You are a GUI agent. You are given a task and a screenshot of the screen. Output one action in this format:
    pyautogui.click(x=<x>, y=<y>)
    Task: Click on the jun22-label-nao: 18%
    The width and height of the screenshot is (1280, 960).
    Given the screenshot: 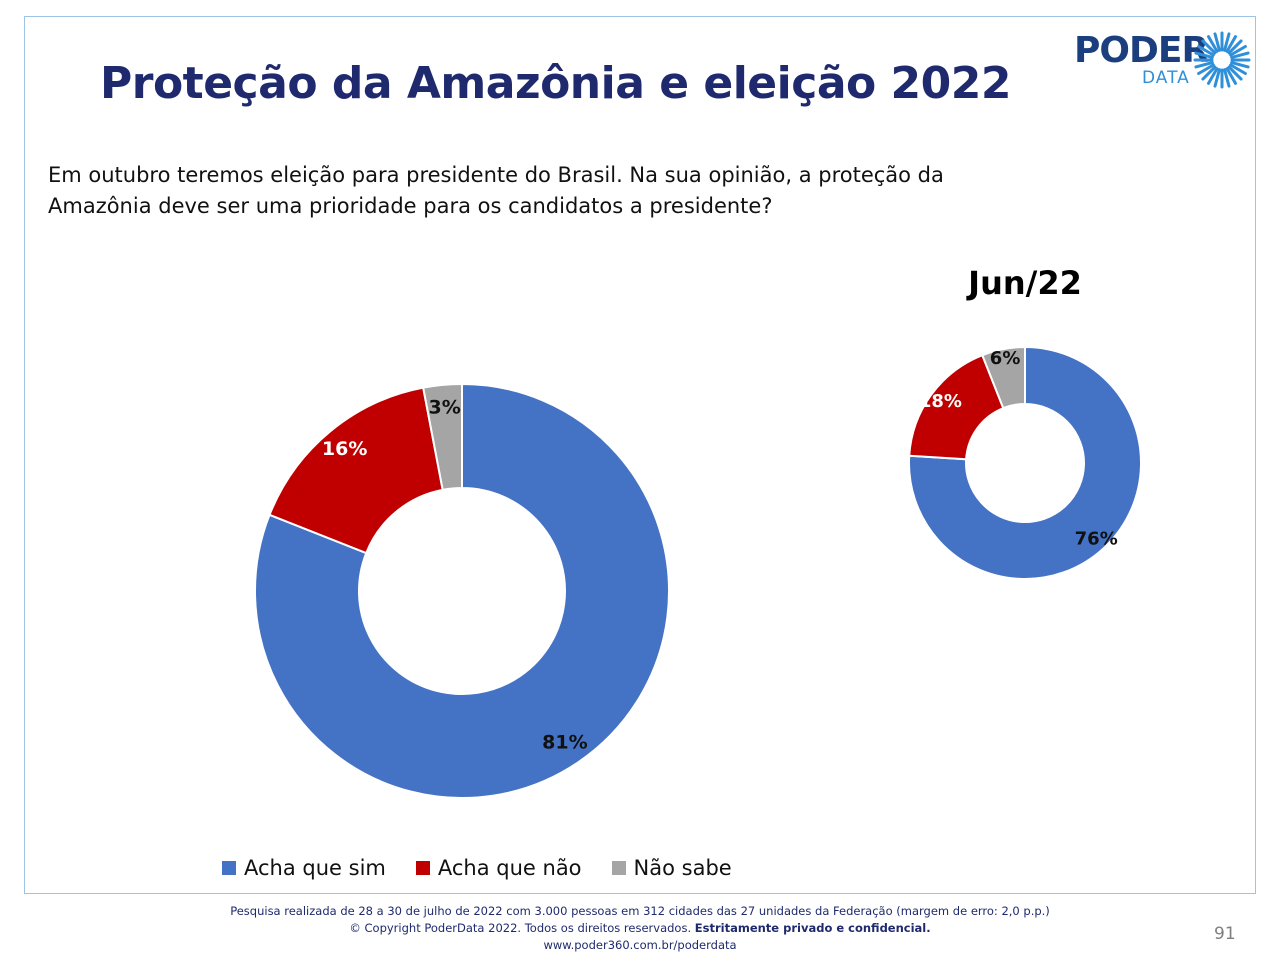 What is the action you would take?
    pyautogui.click(x=940, y=401)
    